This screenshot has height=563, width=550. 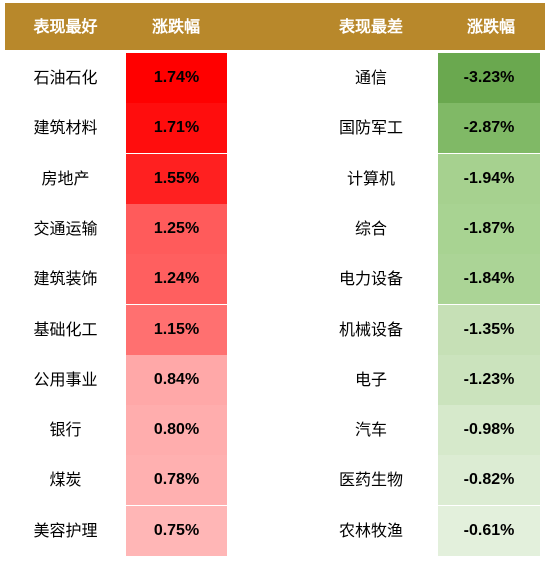 I want to click on table-row: 石油石化 1.74% 通信 -3.23%, so click(x=275, y=78).